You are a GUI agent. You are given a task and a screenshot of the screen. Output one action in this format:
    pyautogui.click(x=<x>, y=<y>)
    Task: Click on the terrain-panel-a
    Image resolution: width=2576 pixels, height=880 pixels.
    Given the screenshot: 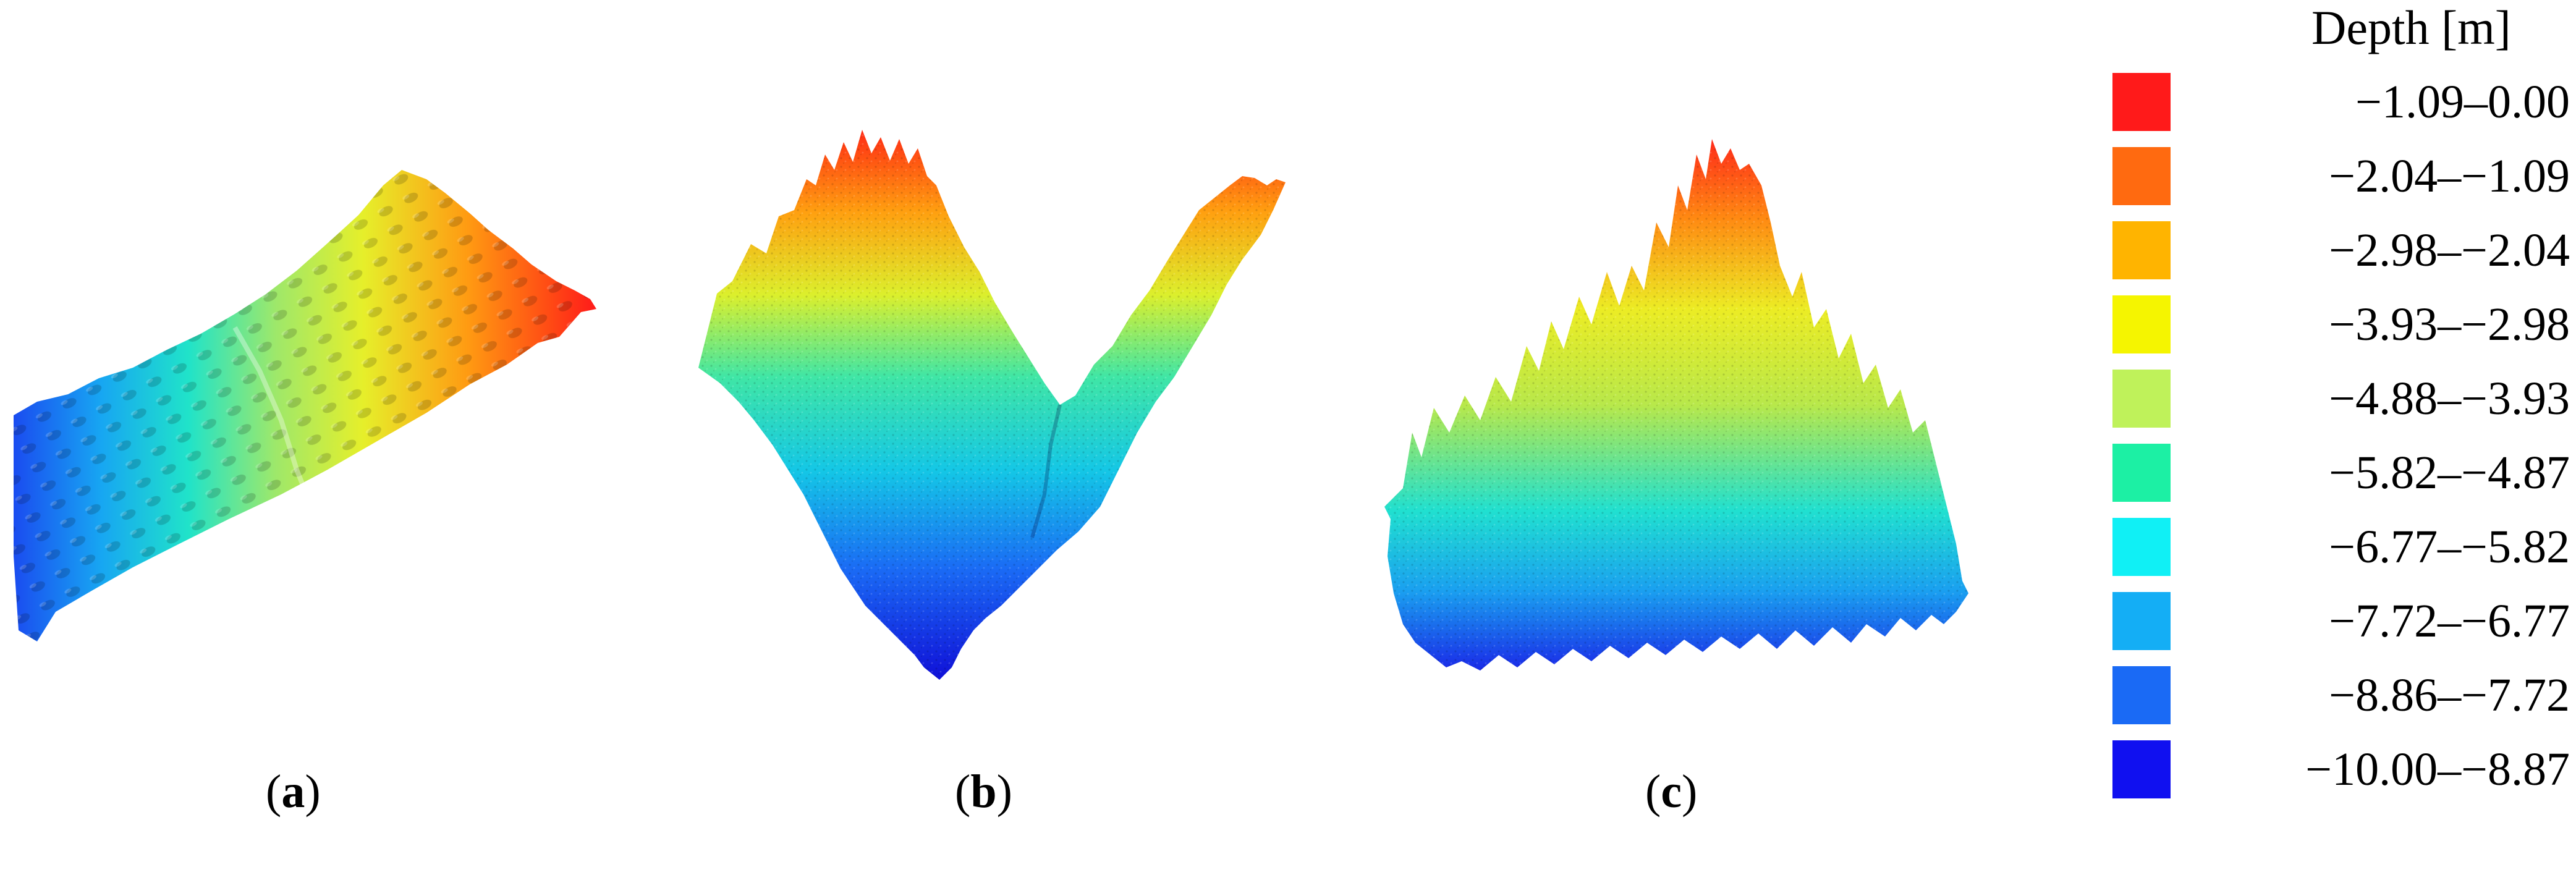 What is the action you would take?
    pyautogui.click(x=305, y=405)
    